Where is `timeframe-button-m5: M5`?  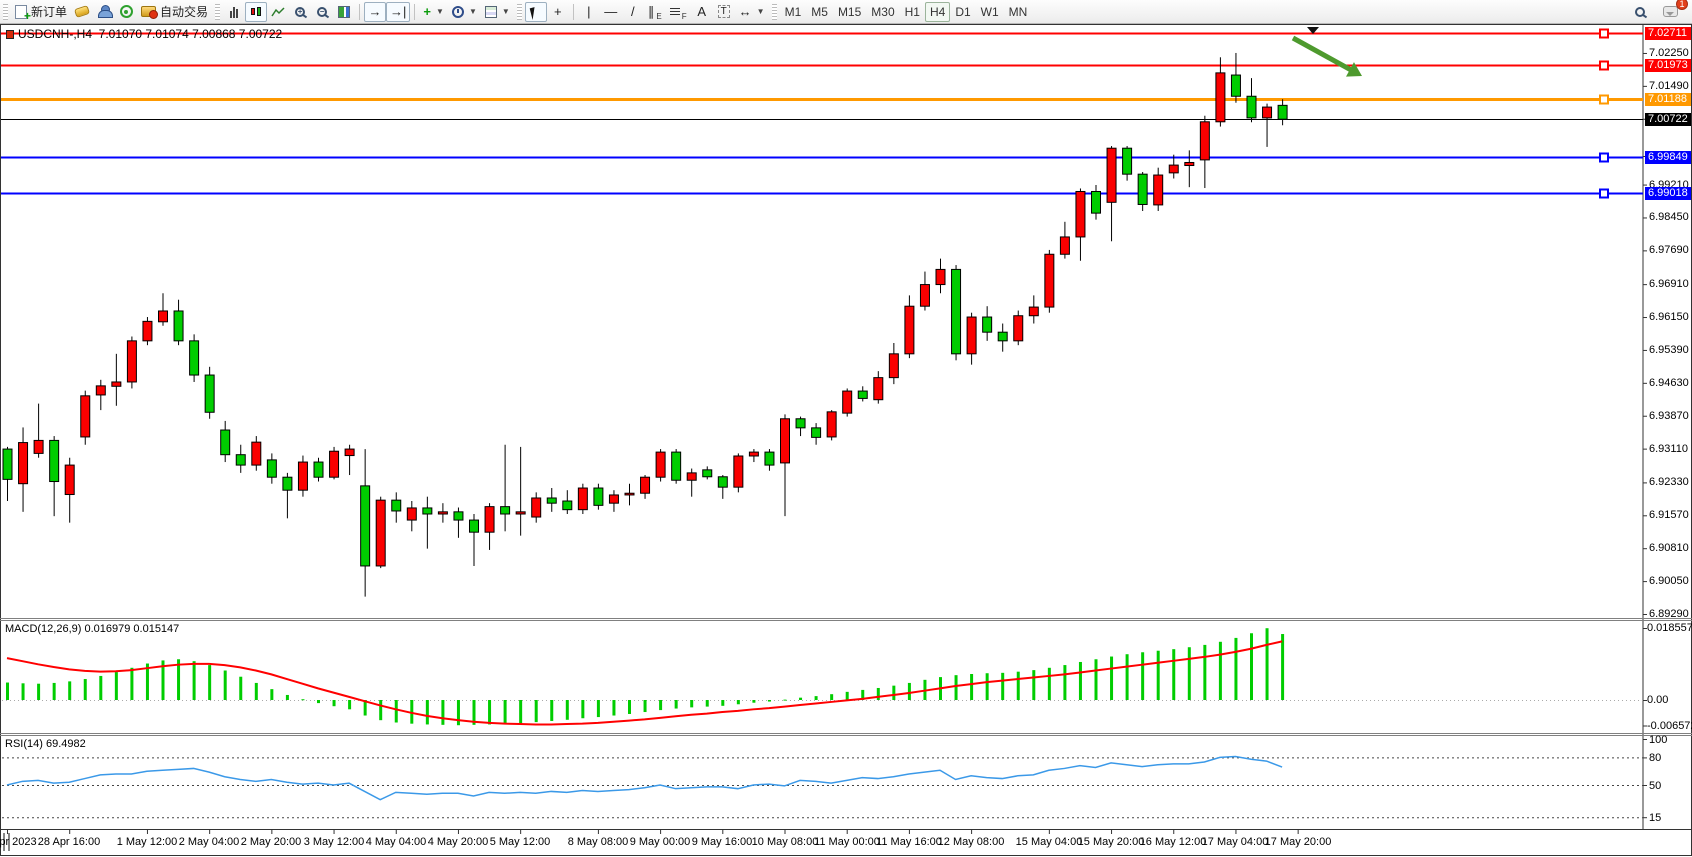 timeframe-button-m5: M5 is located at coordinates (819, 11).